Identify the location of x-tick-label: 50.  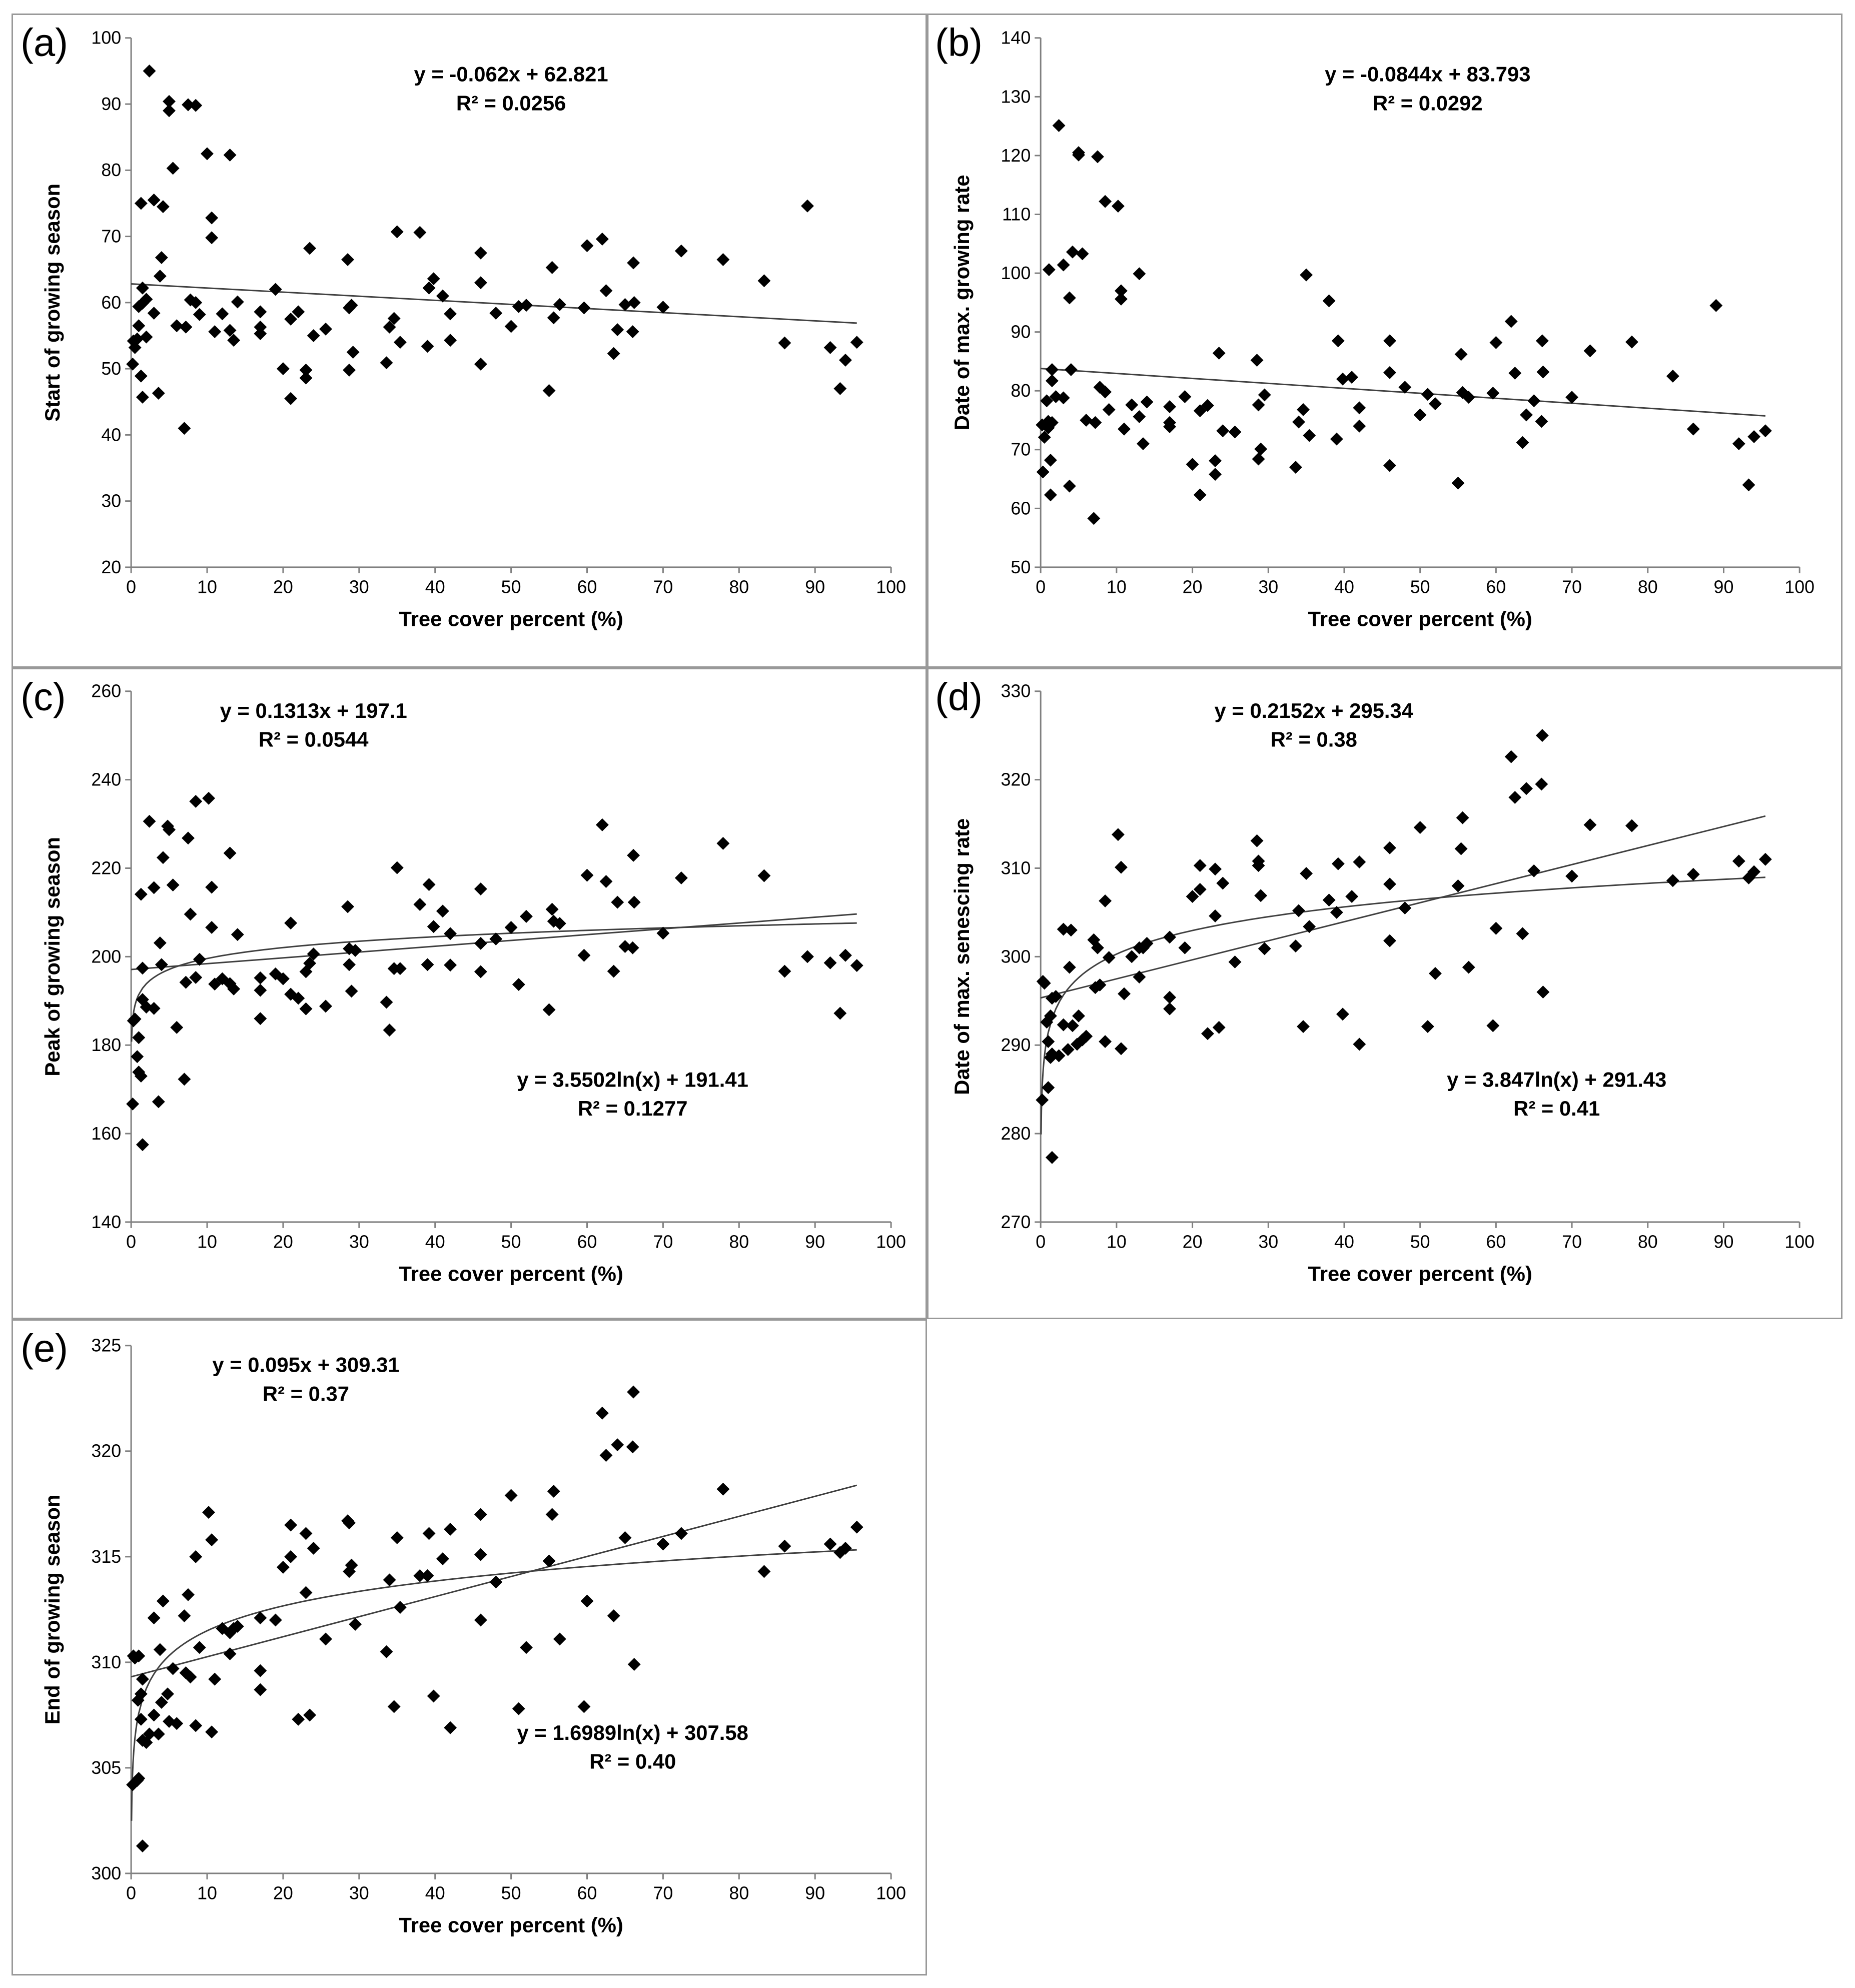
(1420, 1242).